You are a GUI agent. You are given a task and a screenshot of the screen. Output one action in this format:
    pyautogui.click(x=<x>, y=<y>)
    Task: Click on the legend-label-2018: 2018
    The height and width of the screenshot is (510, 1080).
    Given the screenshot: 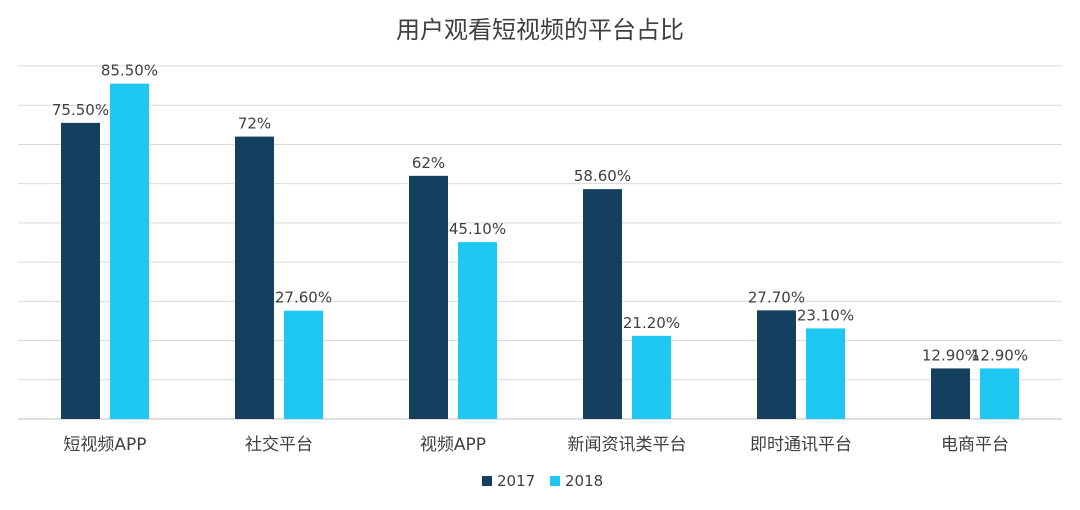 What is the action you would take?
    pyautogui.click(x=584, y=481)
    